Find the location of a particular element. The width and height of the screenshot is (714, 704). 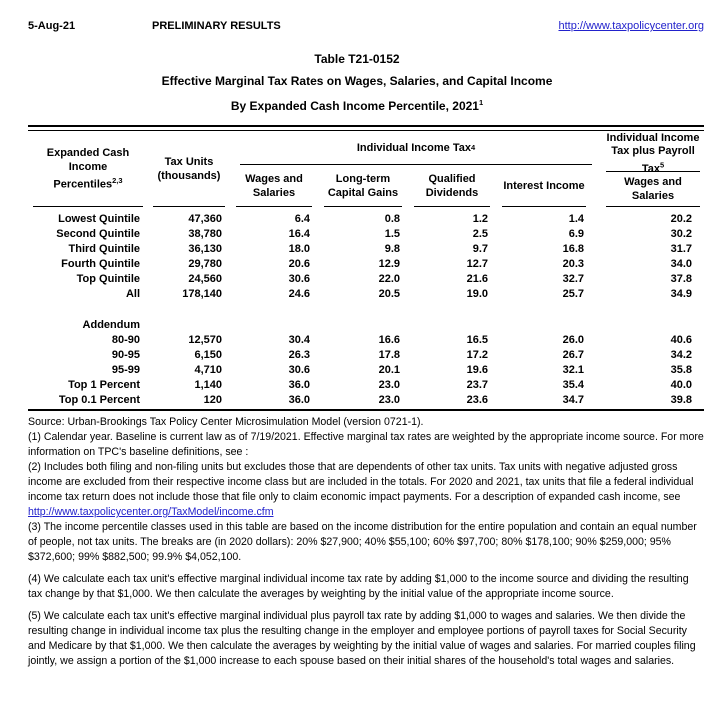

header-text: Salaries is located at coordinates (653, 196).